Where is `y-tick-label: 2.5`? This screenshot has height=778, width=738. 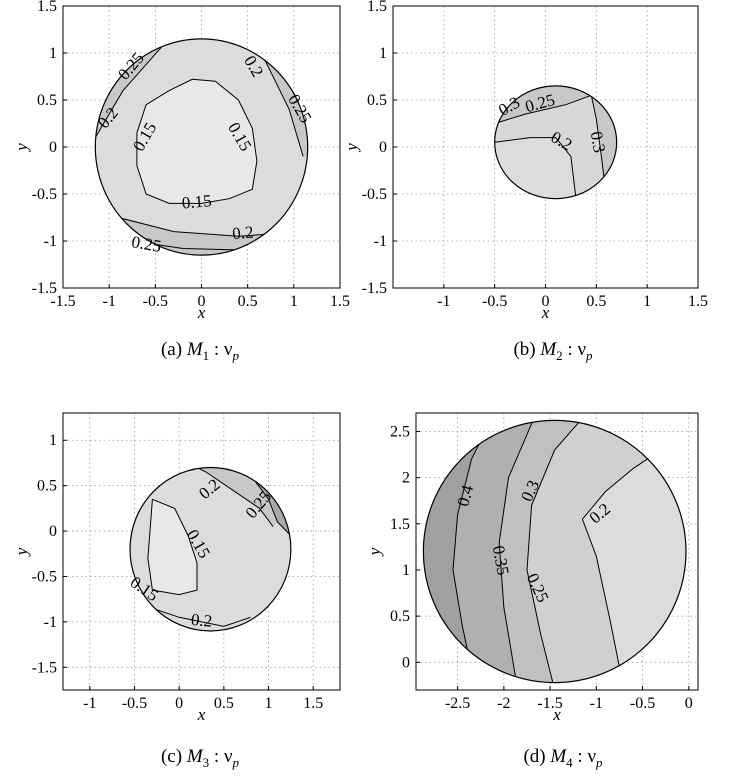 y-tick-label: 2.5 is located at coordinates (400, 431).